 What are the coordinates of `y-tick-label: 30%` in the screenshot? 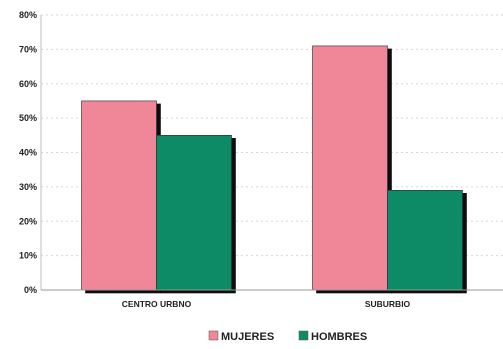 It's located at (28, 187).